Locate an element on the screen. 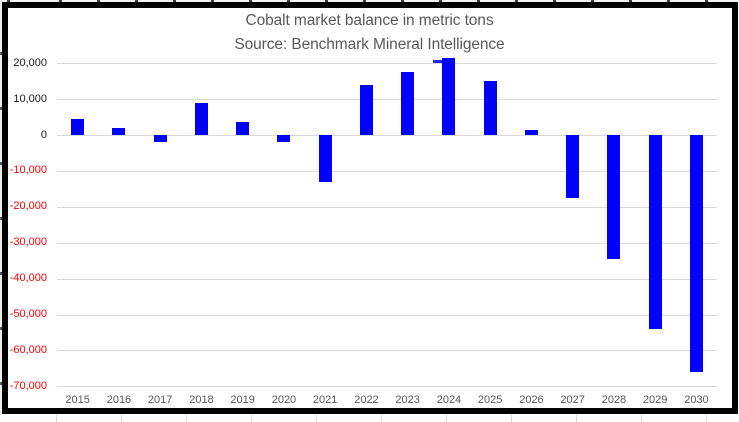 This screenshot has width=739, height=422. y-tick-label--60000: -60,000 is located at coordinates (28, 349).